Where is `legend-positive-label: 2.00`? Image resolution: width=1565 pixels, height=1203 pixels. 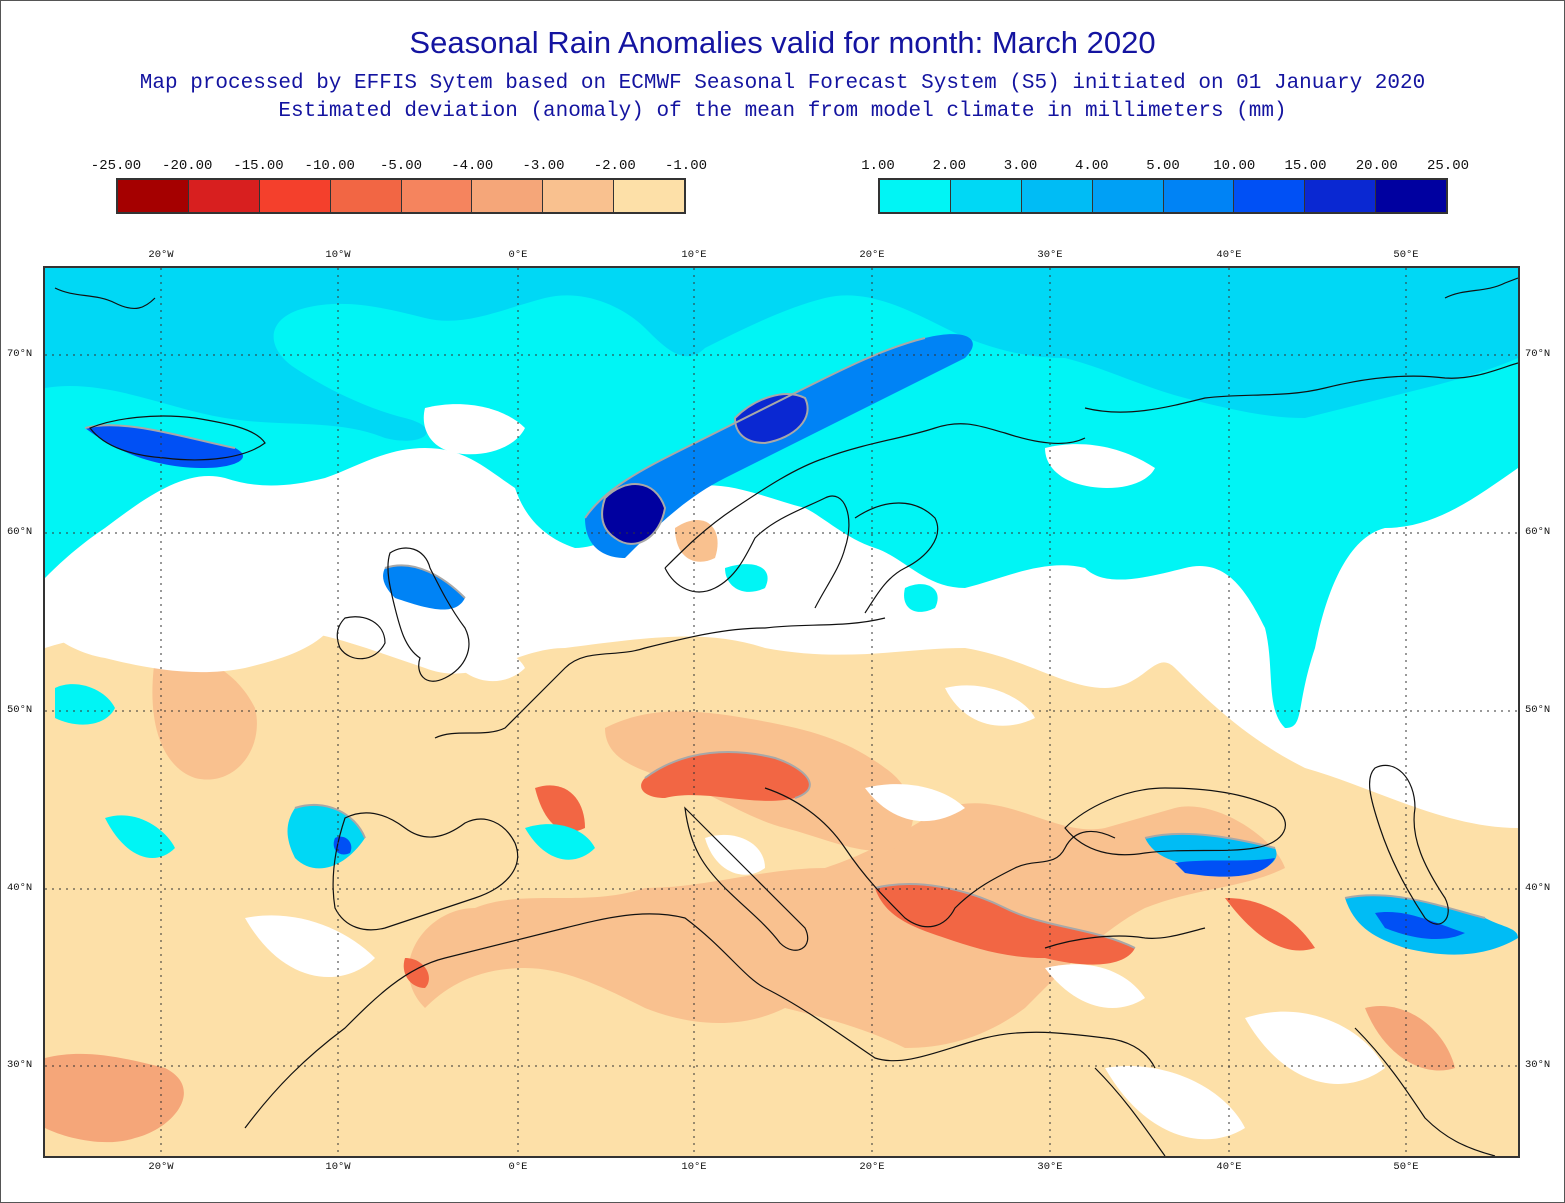 legend-positive-label: 2.00 is located at coordinates (949, 166).